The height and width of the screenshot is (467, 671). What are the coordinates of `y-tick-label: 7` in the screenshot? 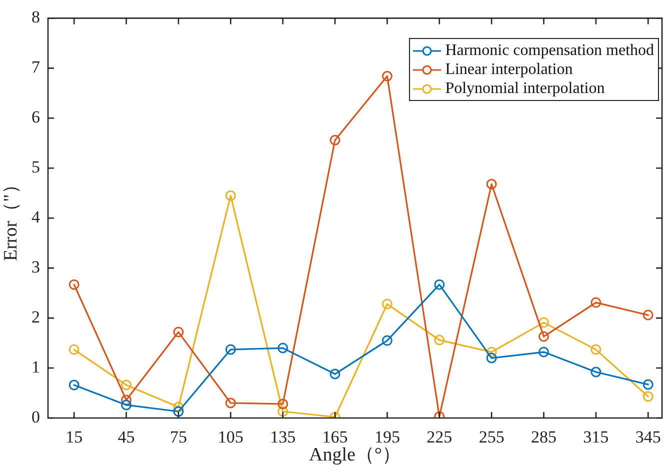 It's located at (36, 67).